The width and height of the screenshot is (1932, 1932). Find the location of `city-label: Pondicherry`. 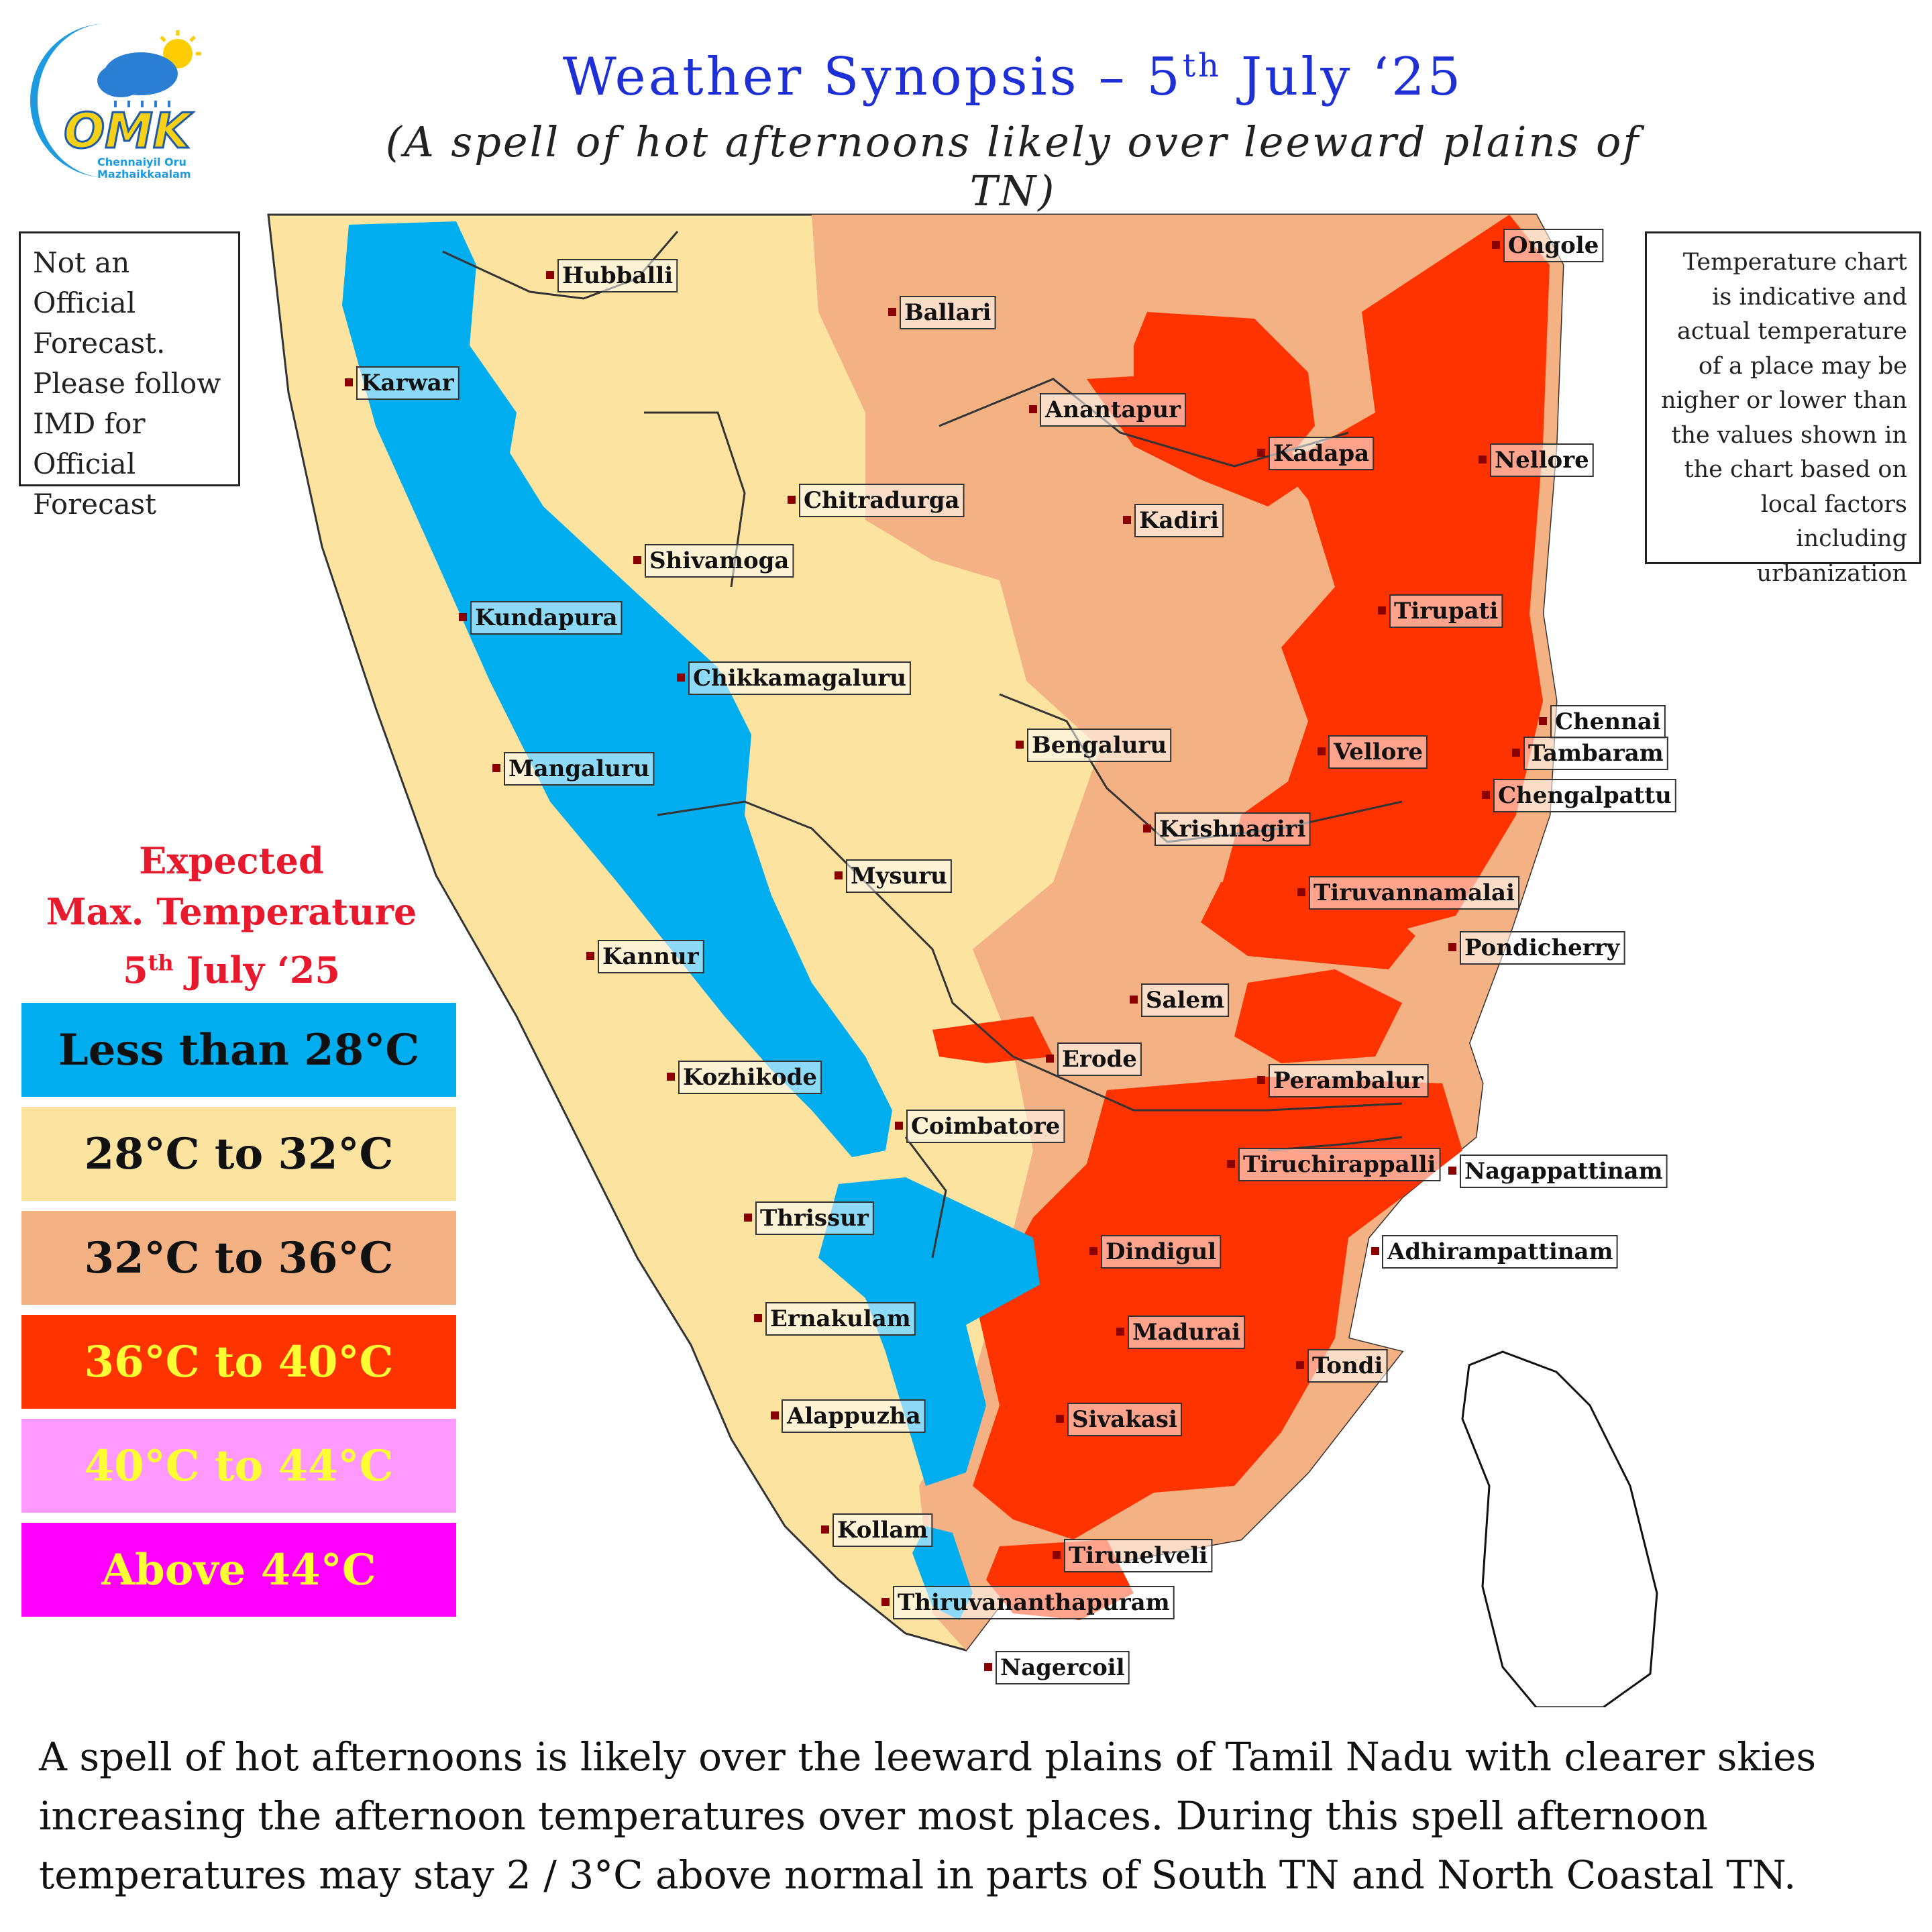

city-label: Pondicherry is located at coordinates (1542, 947).